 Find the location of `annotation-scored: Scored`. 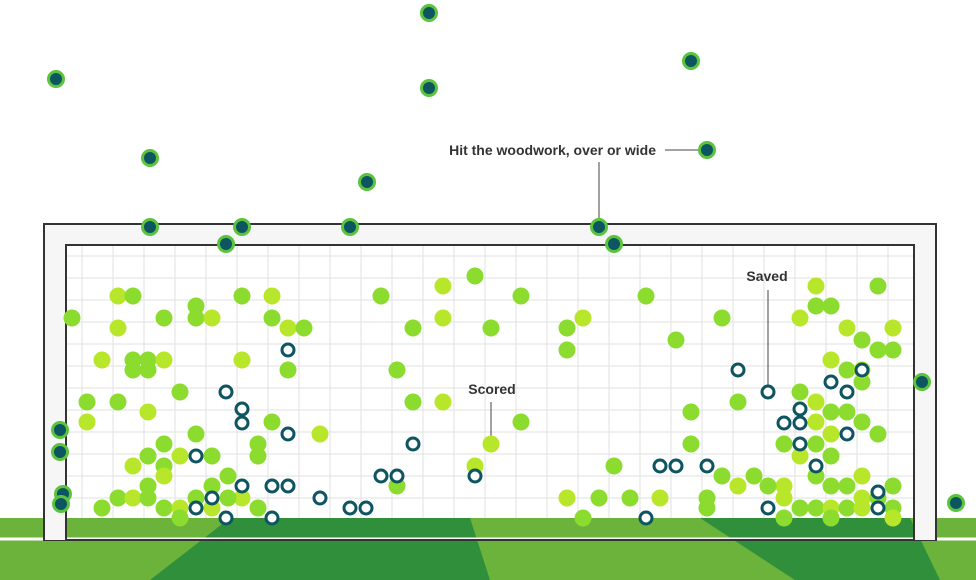

annotation-scored: Scored is located at coordinates (491, 389).